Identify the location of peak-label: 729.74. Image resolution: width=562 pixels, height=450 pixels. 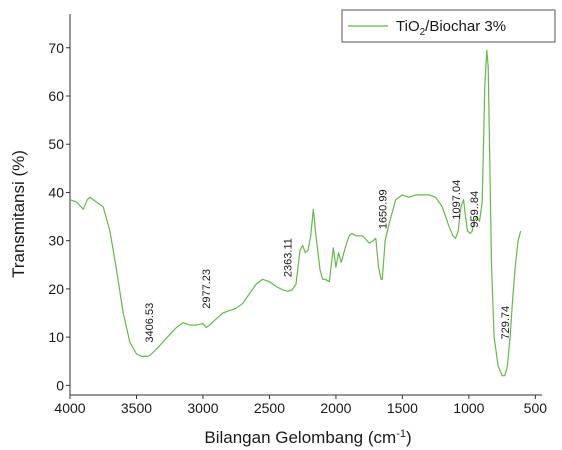
(506, 323).